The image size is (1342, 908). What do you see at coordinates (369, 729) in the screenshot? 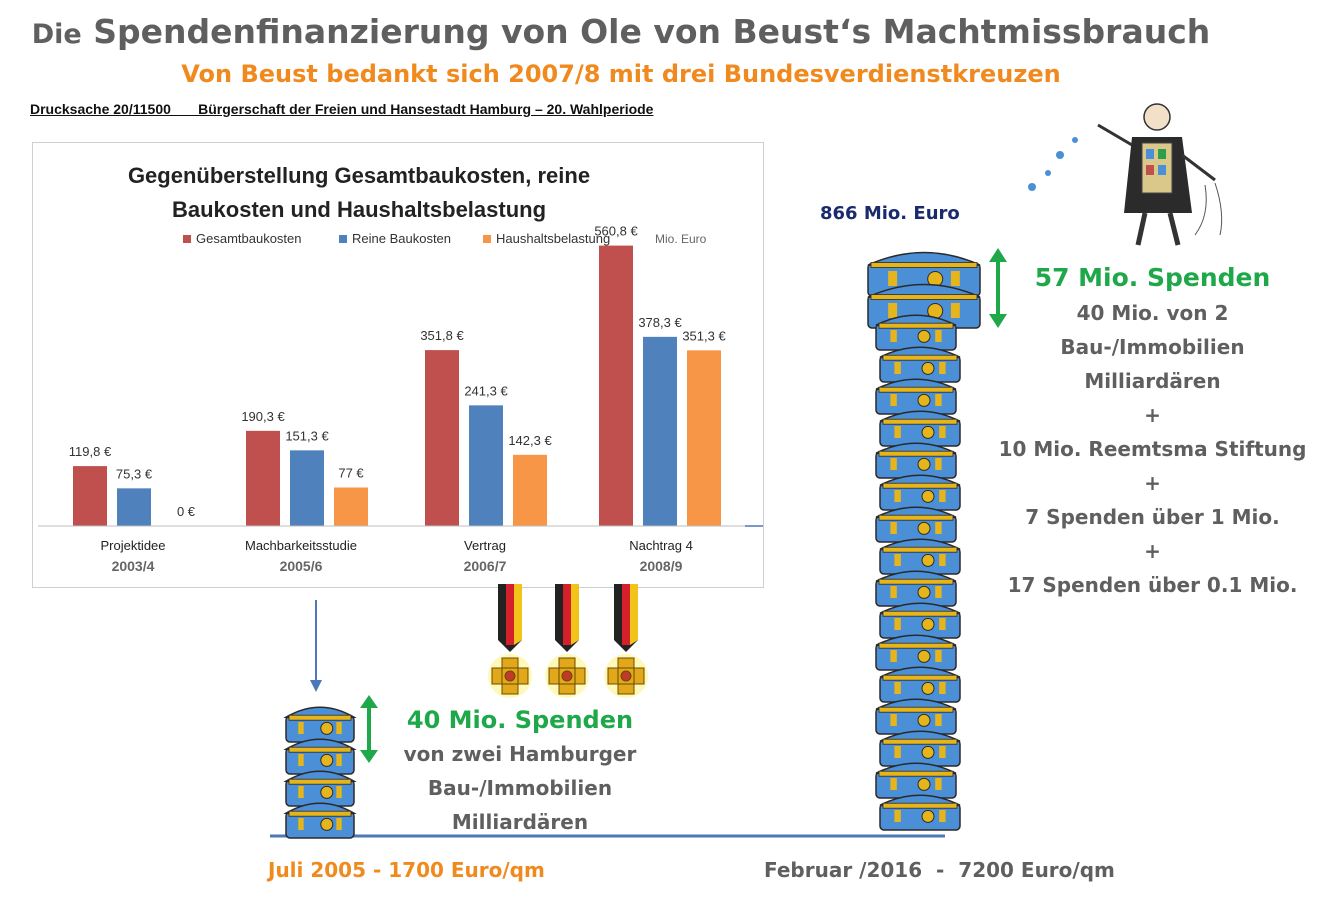
I see `green-double-arrow-small` at bounding box center [369, 729].